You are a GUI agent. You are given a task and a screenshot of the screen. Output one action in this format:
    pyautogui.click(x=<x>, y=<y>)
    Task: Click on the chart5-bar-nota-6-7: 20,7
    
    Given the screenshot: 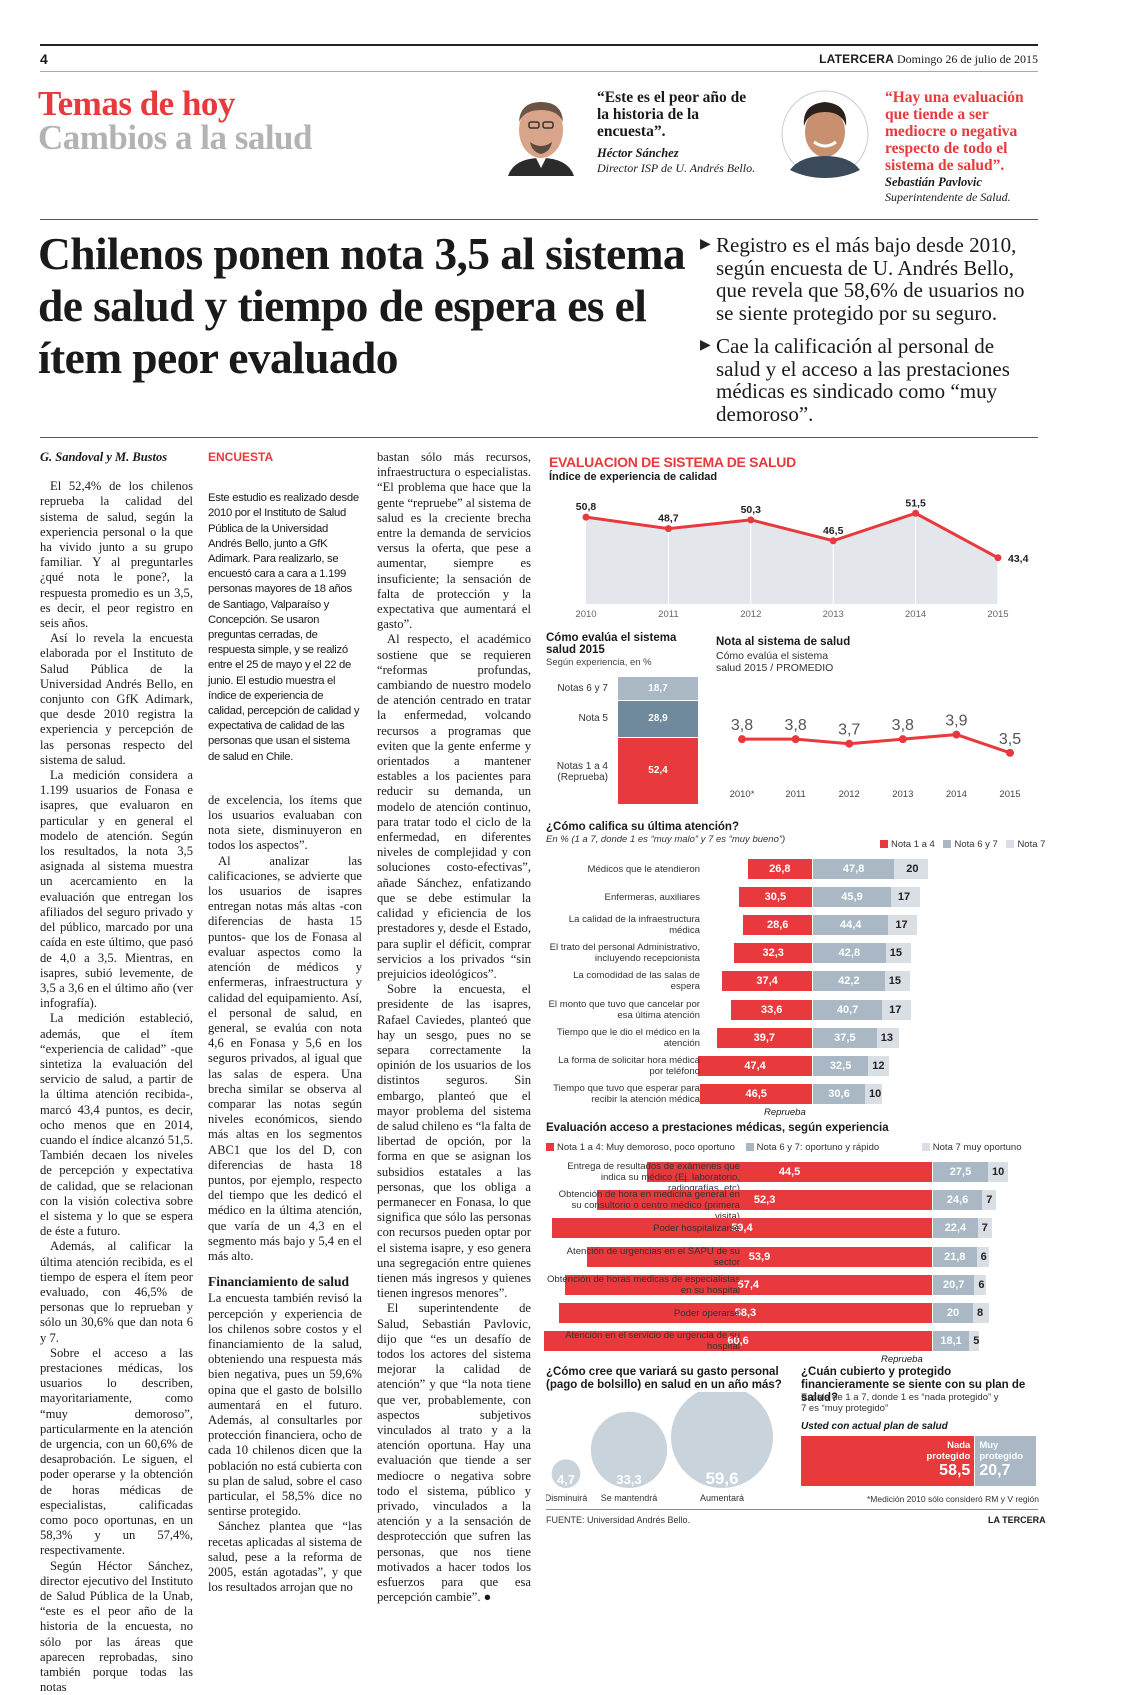 What is the action you would take?
    pyautogui.click(x=954, y=1284)
    